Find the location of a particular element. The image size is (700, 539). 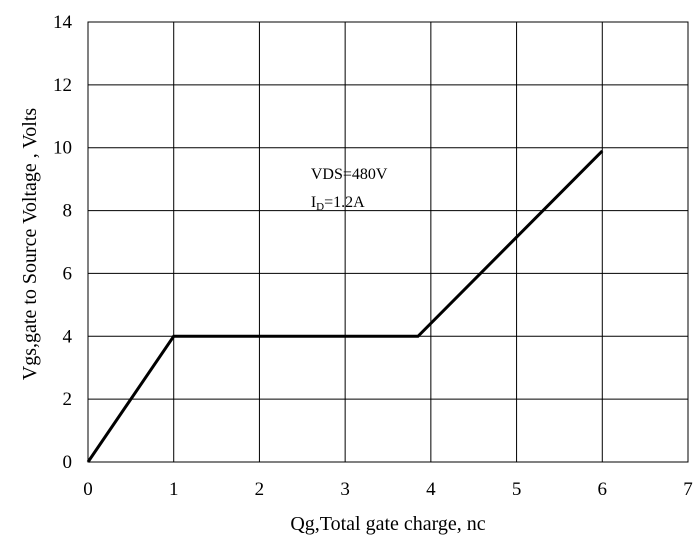

y-tick-label: 4 is located at coordinates (68, 336).